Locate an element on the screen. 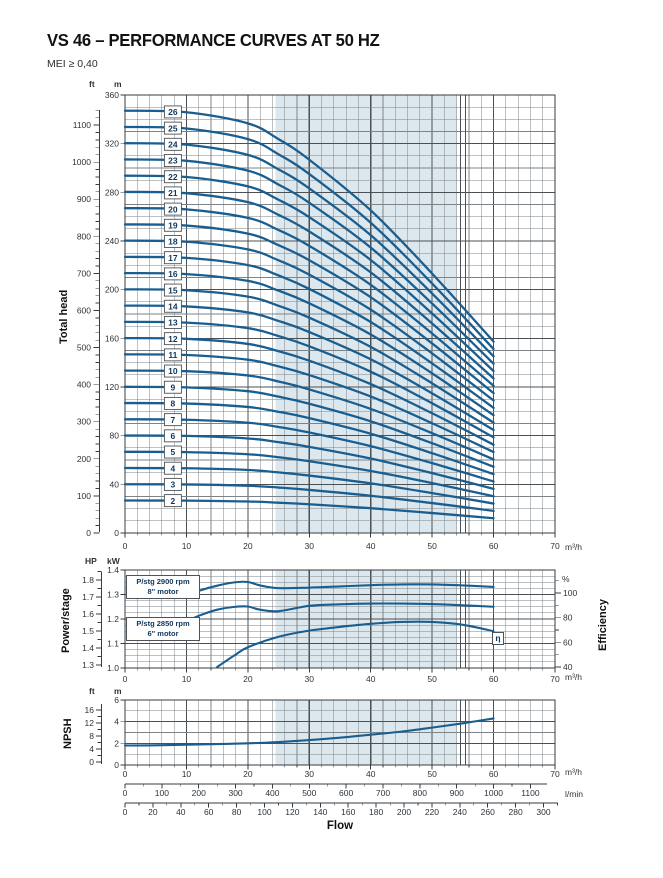  head-curve-20stg is located at coordinates (309, 297).